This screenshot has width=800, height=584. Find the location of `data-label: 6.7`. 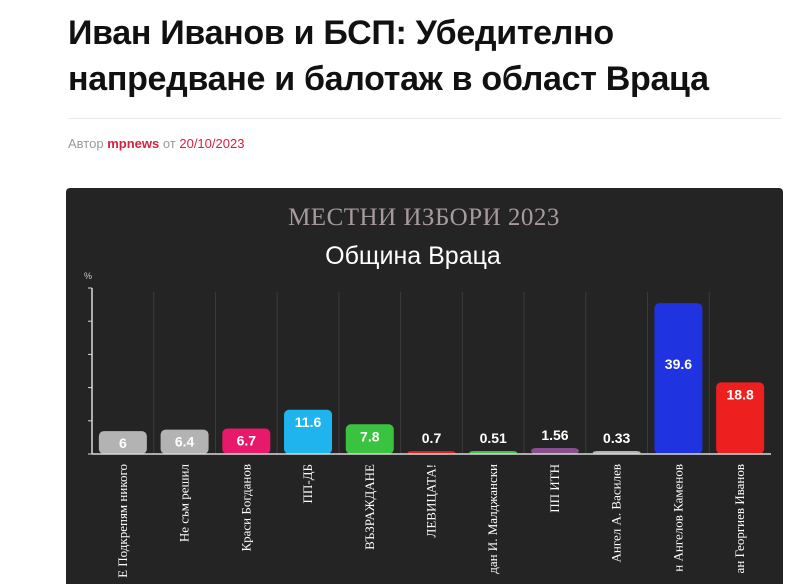

data-label: 6.7 is located at coordinates (247, 440).